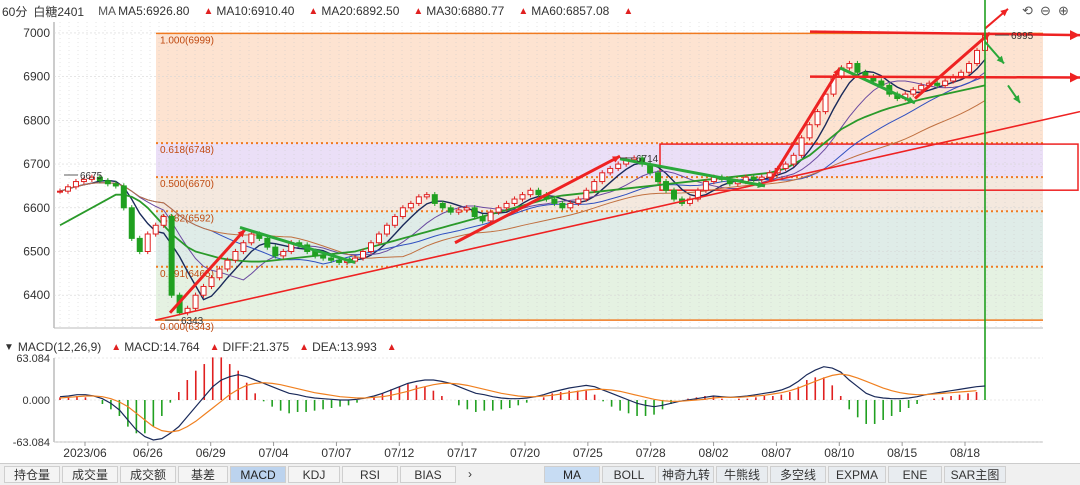 The width and height of the screenshot is (1080, 485). What do you see at coordinates (1045, 10) in the screenshot?
I see `zoom-out-icon: ⊖` at bounding box center [1045, 10].